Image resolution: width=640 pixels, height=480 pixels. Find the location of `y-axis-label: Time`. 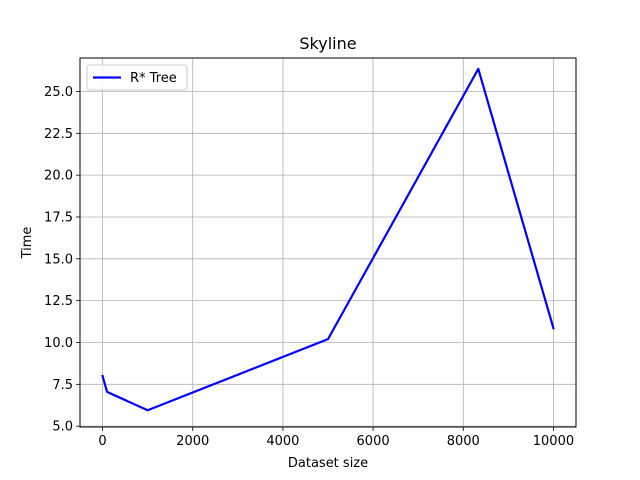

y-axis-label: Time is located at coordinates (27, 243).